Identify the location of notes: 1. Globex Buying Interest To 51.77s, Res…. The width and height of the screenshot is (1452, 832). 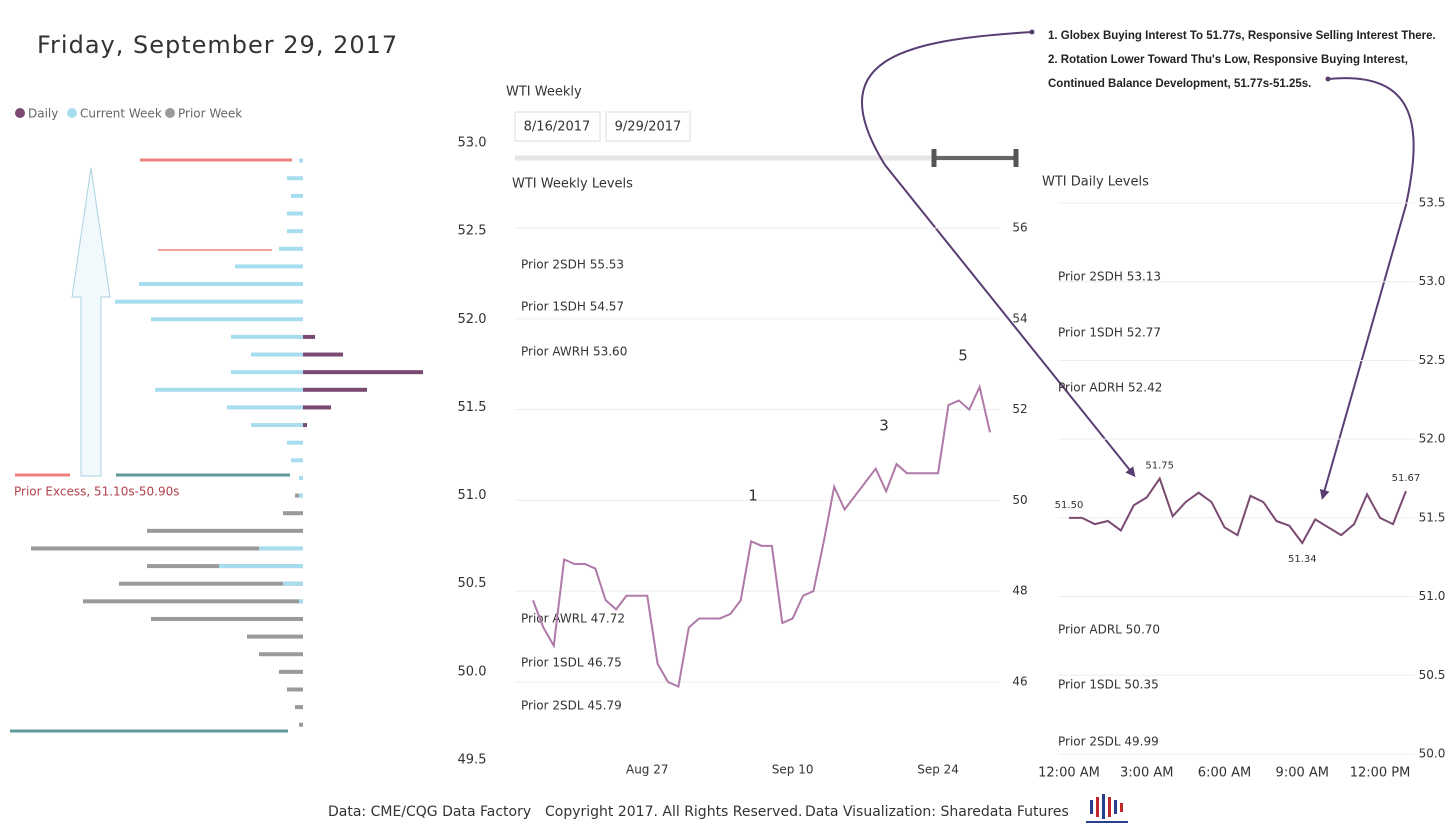
(1248, 60).